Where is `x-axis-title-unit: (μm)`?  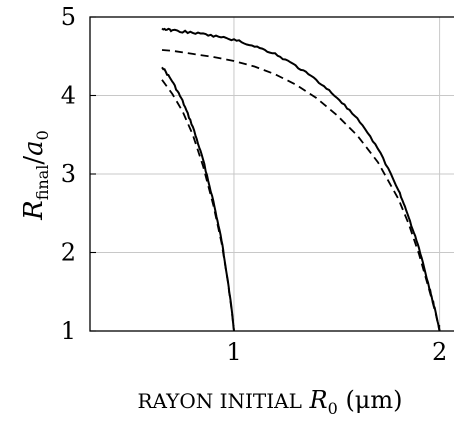 x-axis-title-unit: (μm) is located at coordinates (373, 400).